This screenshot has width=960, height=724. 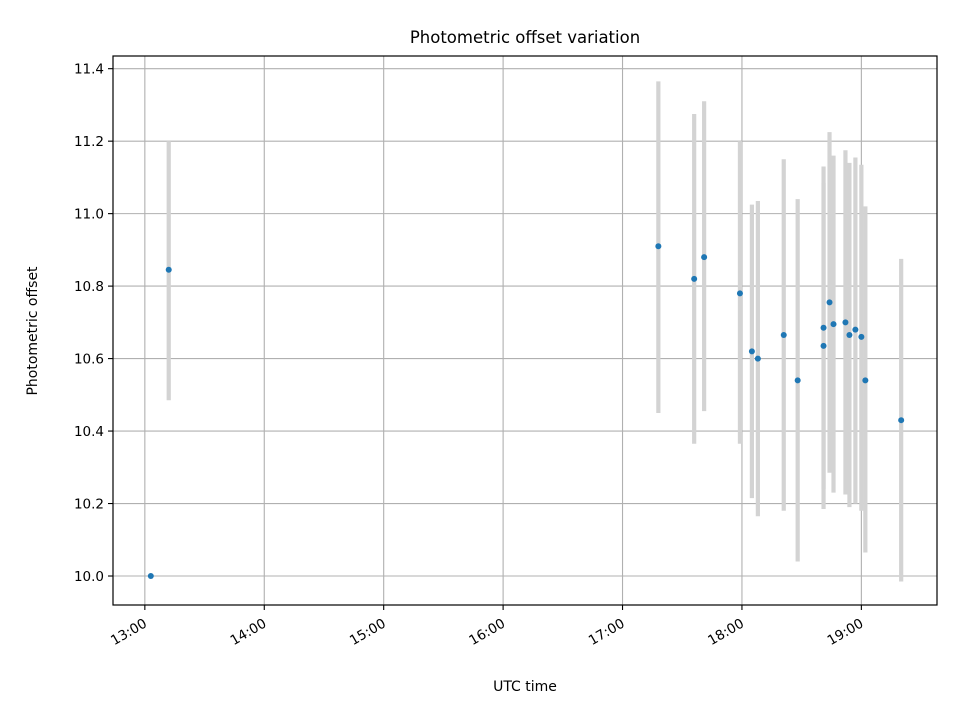 What do you see at coordinates (89, 360) in the screenshot?
I see `y-tick-label: 10.6` at bounding box center [89, 360].